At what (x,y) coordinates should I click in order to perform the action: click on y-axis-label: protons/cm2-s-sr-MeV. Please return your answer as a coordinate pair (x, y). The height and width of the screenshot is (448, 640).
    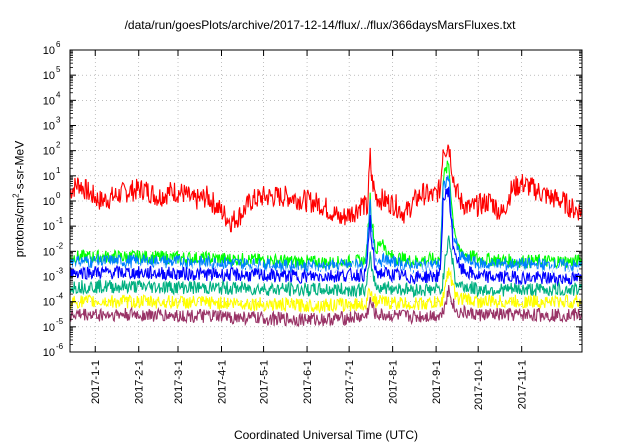
    Looking at the image, I should click on (19, 199).